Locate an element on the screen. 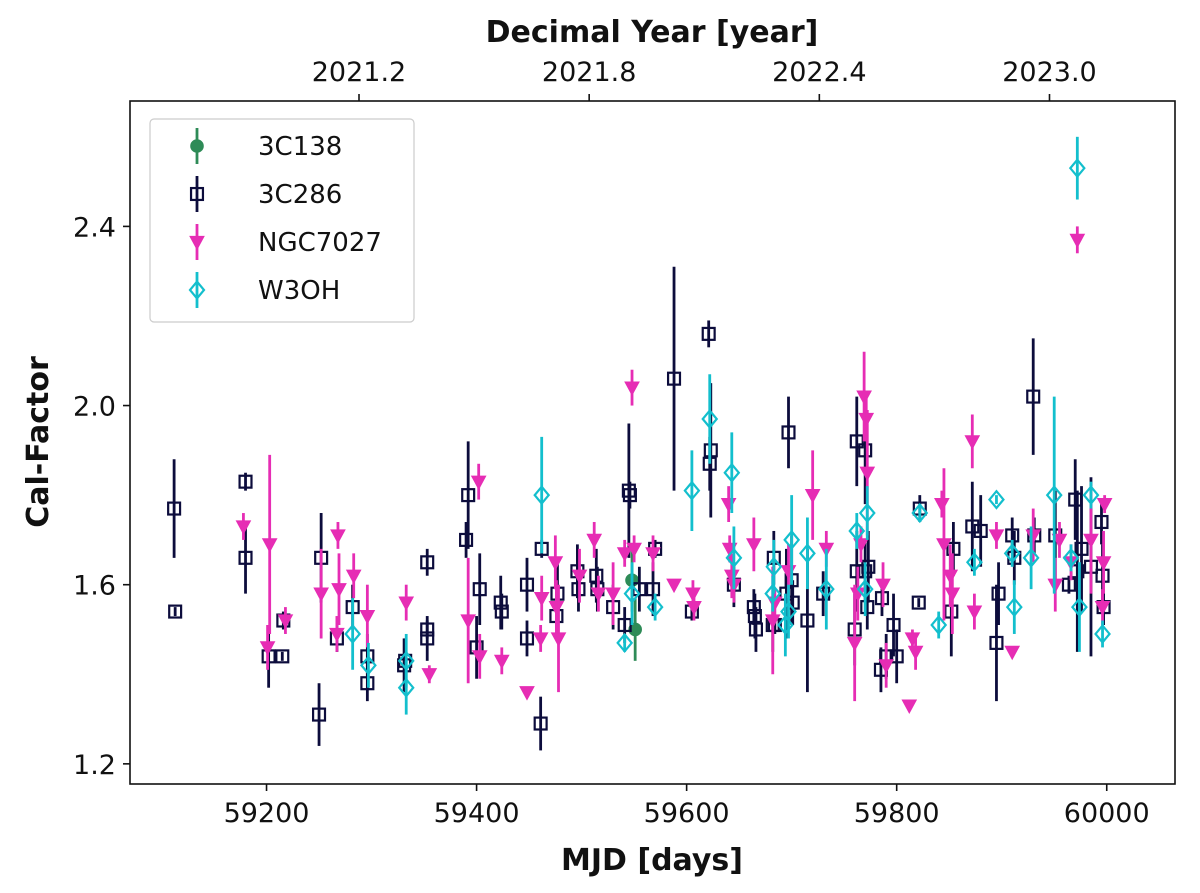 The width and height of the screenshot is (1200, 893). top-tick-label: 2023.0 is located at coordinates (1049, 72).